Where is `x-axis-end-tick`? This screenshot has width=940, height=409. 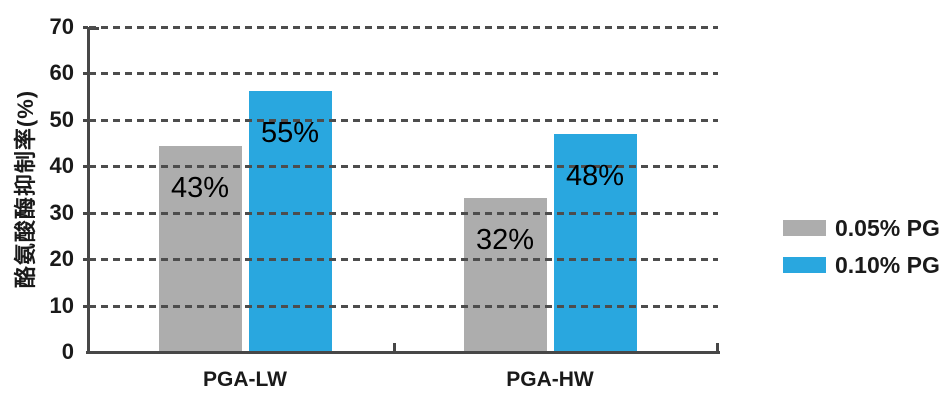
x-axis-end-tick is located at coordinates (717, 347).